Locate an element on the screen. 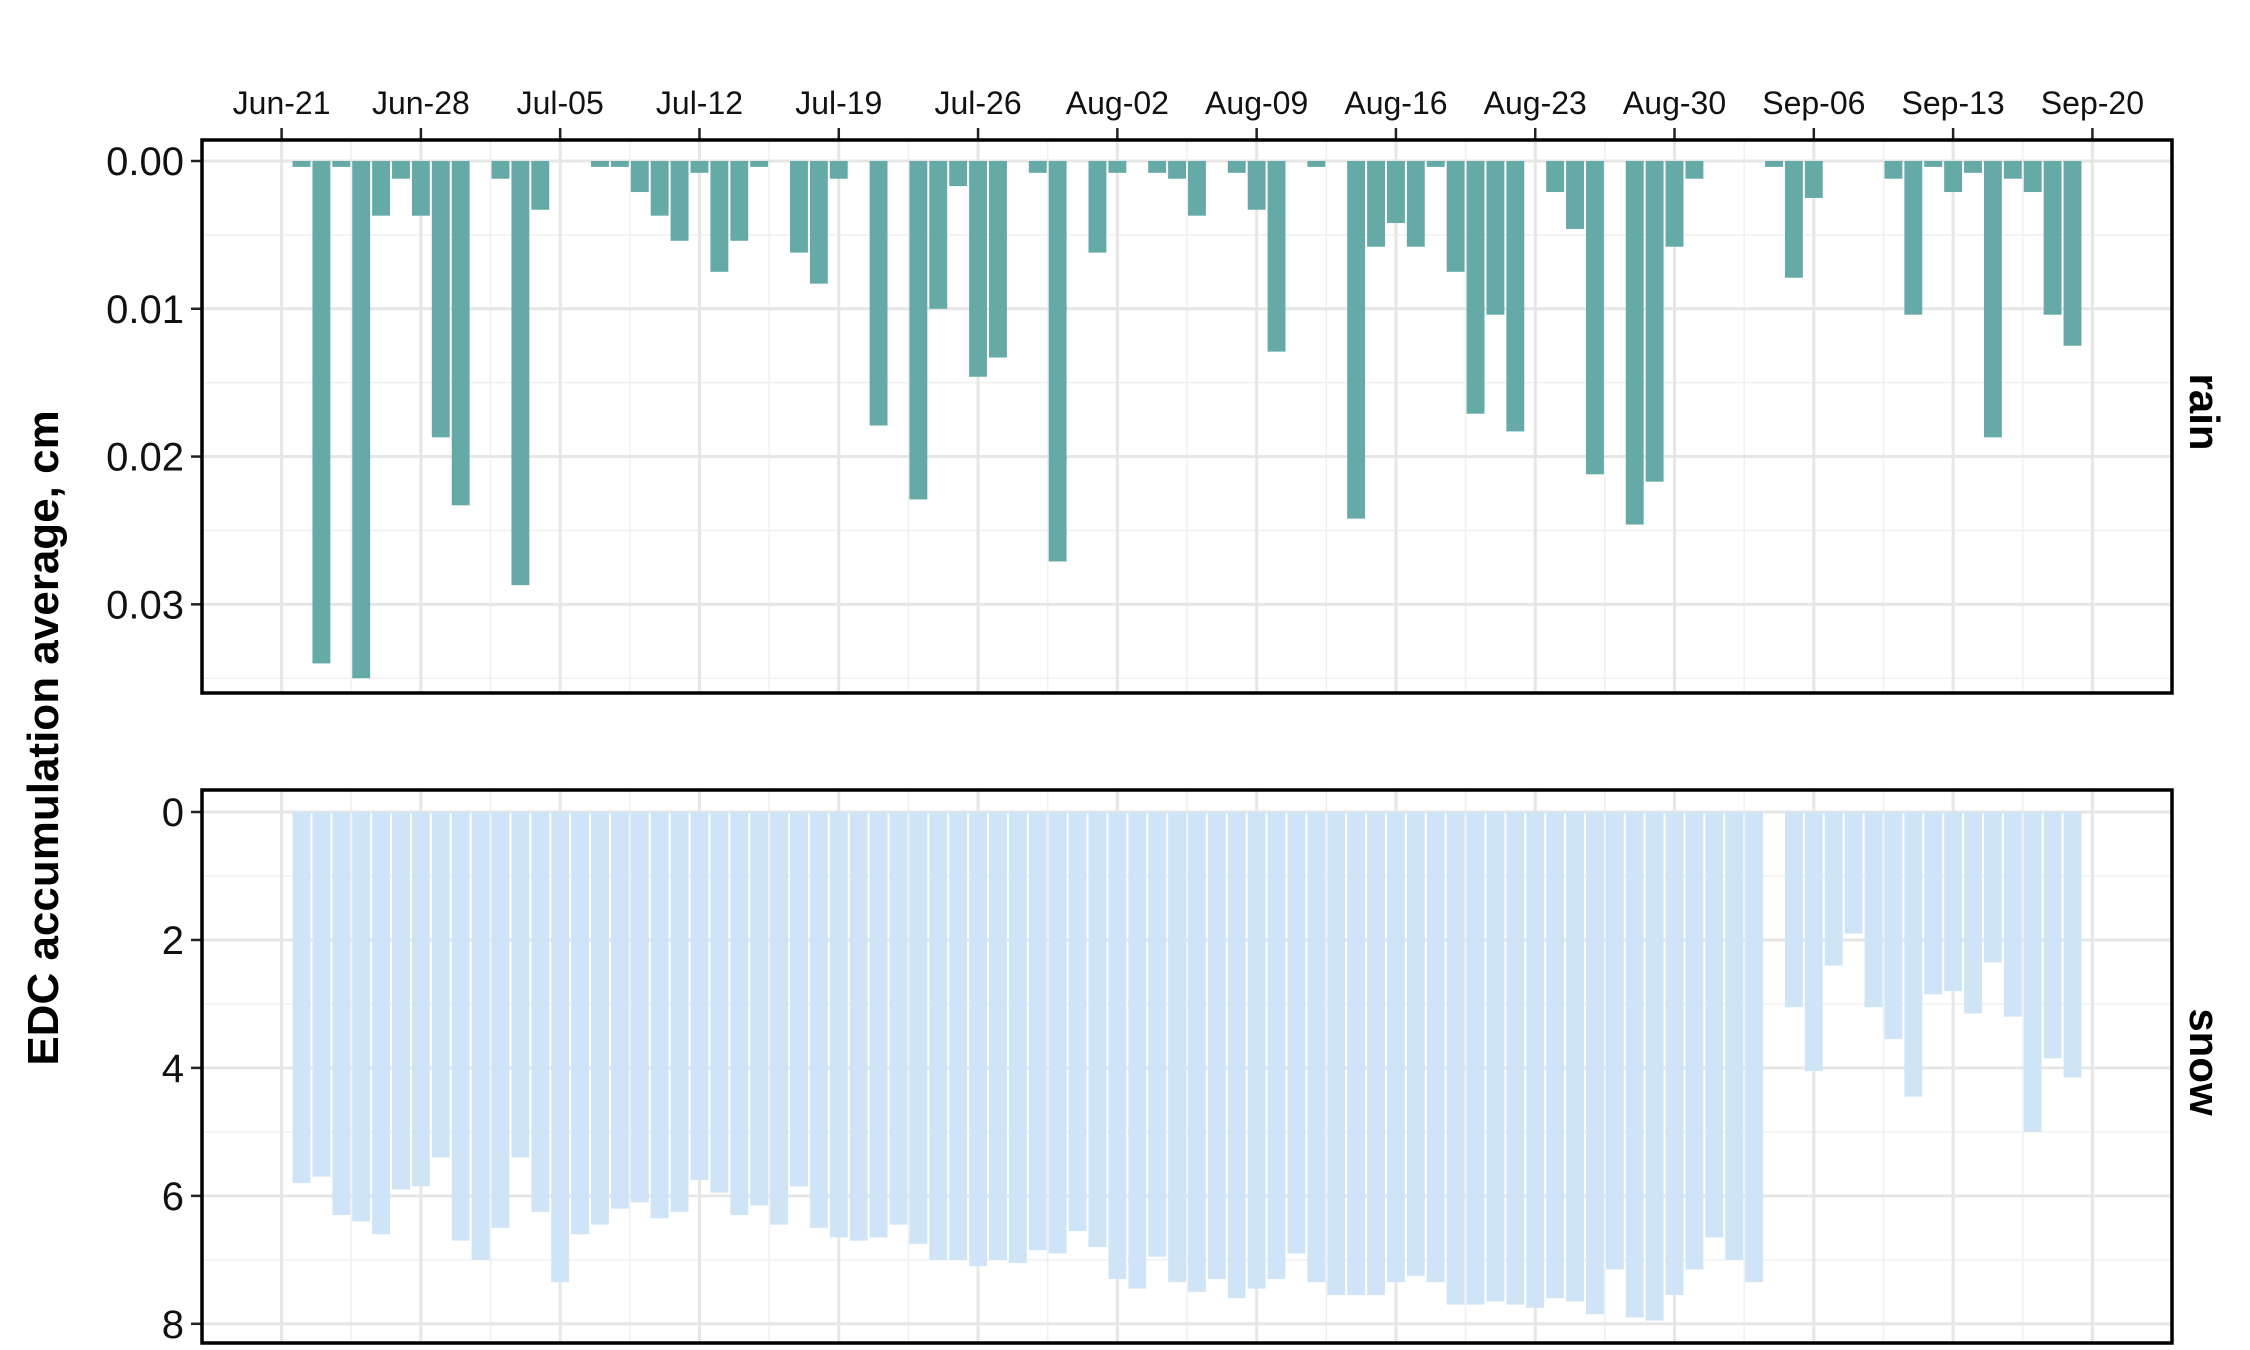 The height and width of the screenshot is (1350, 2250). x-tick-label: Sep-06 is located at coordinates (1813, 103).